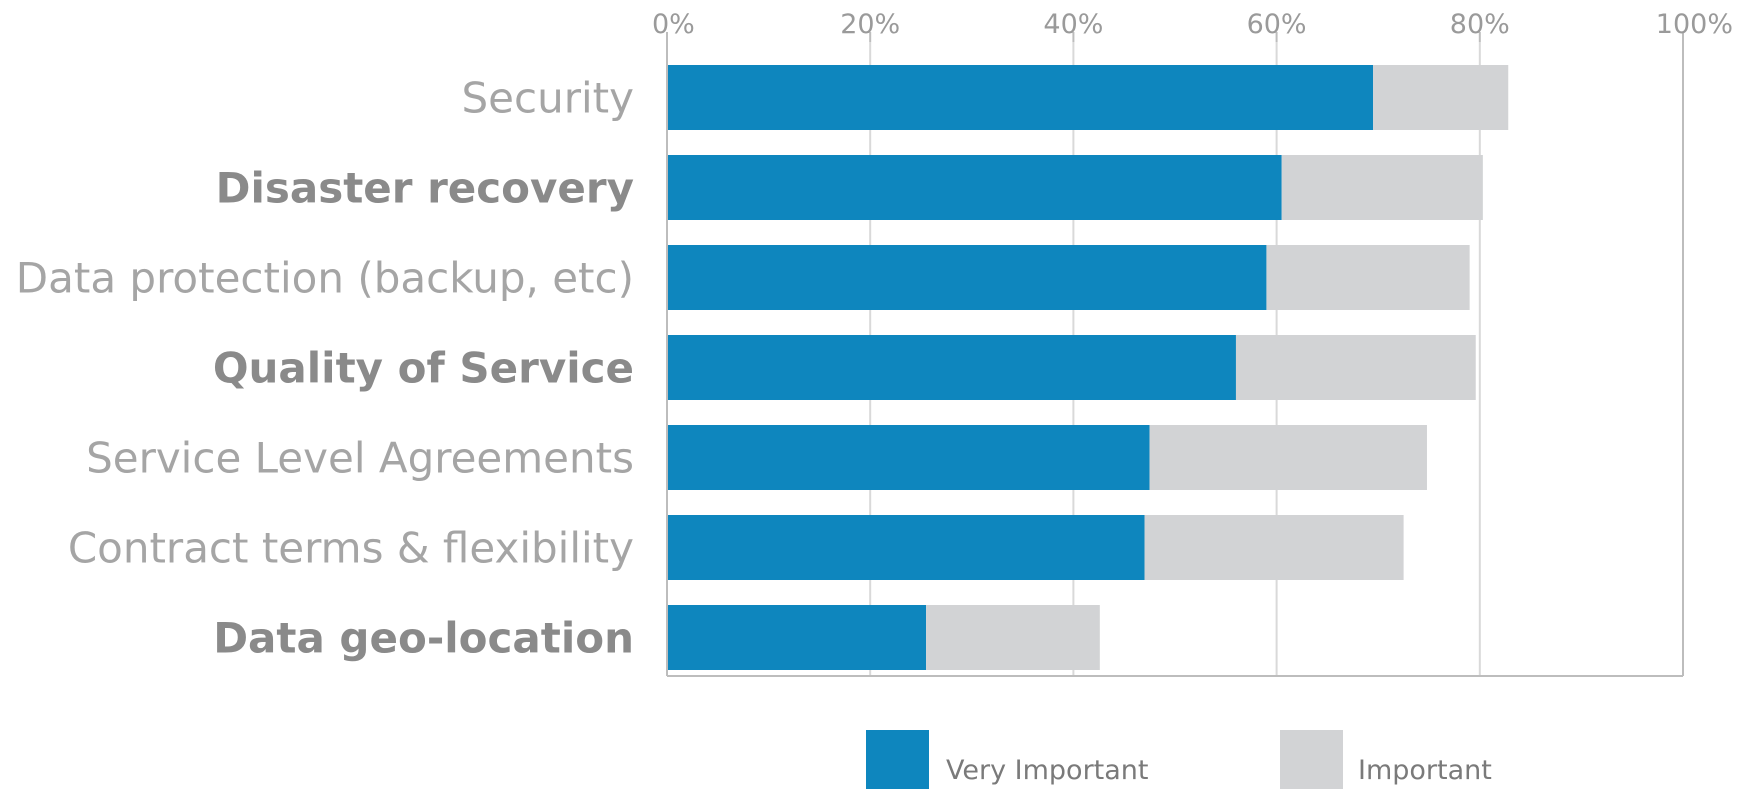  I want to click on tick-label: 40%, so click(1073, 24).